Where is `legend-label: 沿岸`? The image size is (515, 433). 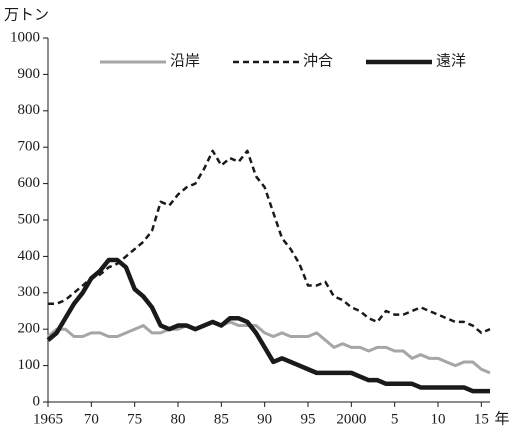
legend-label: 沿岸 is located at coordinates (185, 60).